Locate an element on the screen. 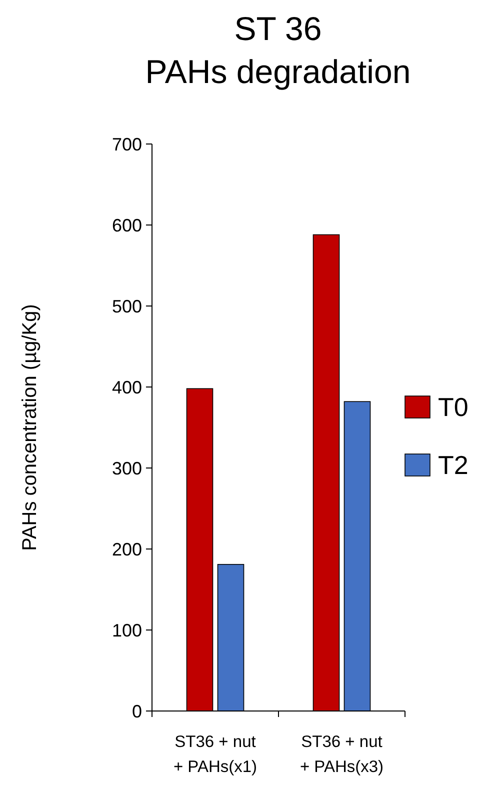  legend-label: T2 is located at coordinates (453, 465).